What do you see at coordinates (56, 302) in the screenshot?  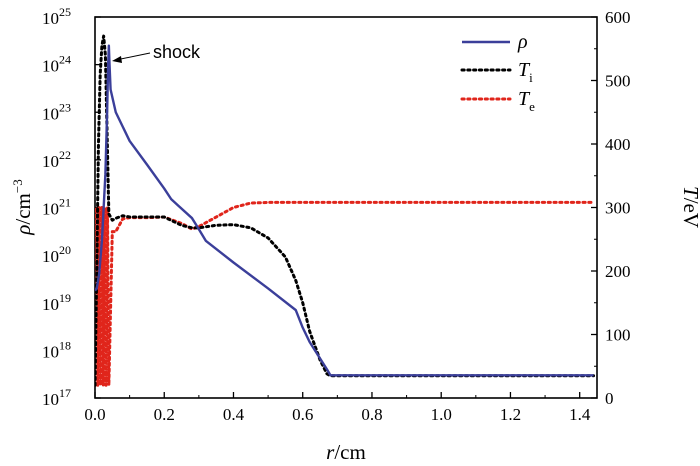 I see `left-y-tick-label: 1019` at bounding box center [56, 302].